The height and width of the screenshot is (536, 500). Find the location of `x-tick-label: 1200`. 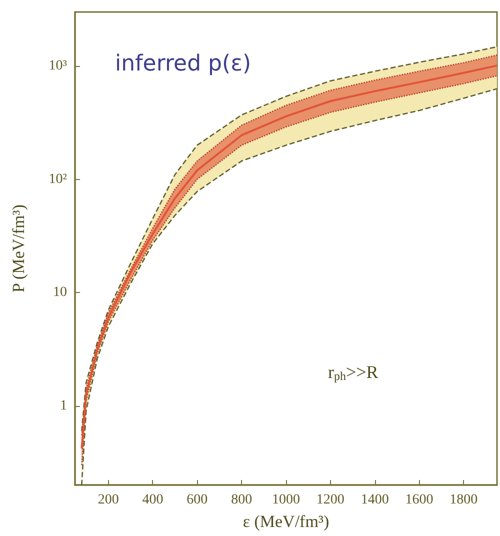

x-tick-label: 1200 is located at coordinates (330, 500).